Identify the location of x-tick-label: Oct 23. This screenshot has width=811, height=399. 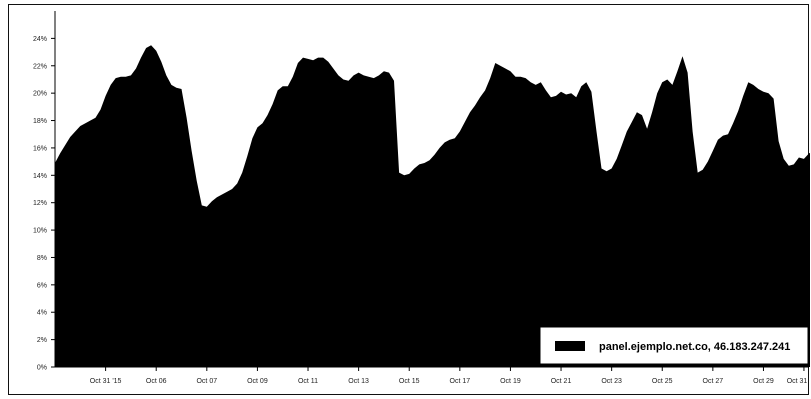
(611, 381).